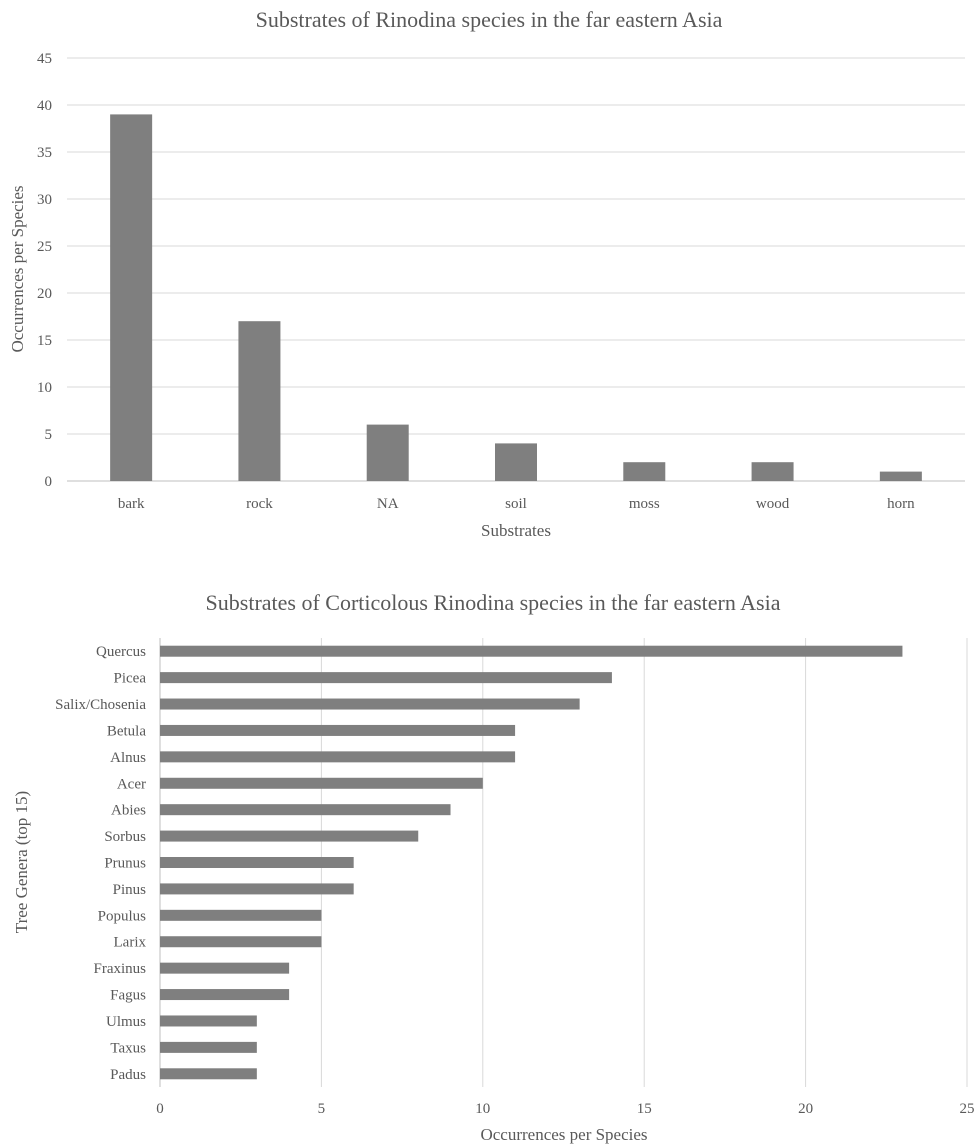 This screenshot has width=978, height=1146. What do you see at coordinates (128, 758) in the screenshot?
I see `y-tick-label: Alnus` at bounding box center [128, 758].